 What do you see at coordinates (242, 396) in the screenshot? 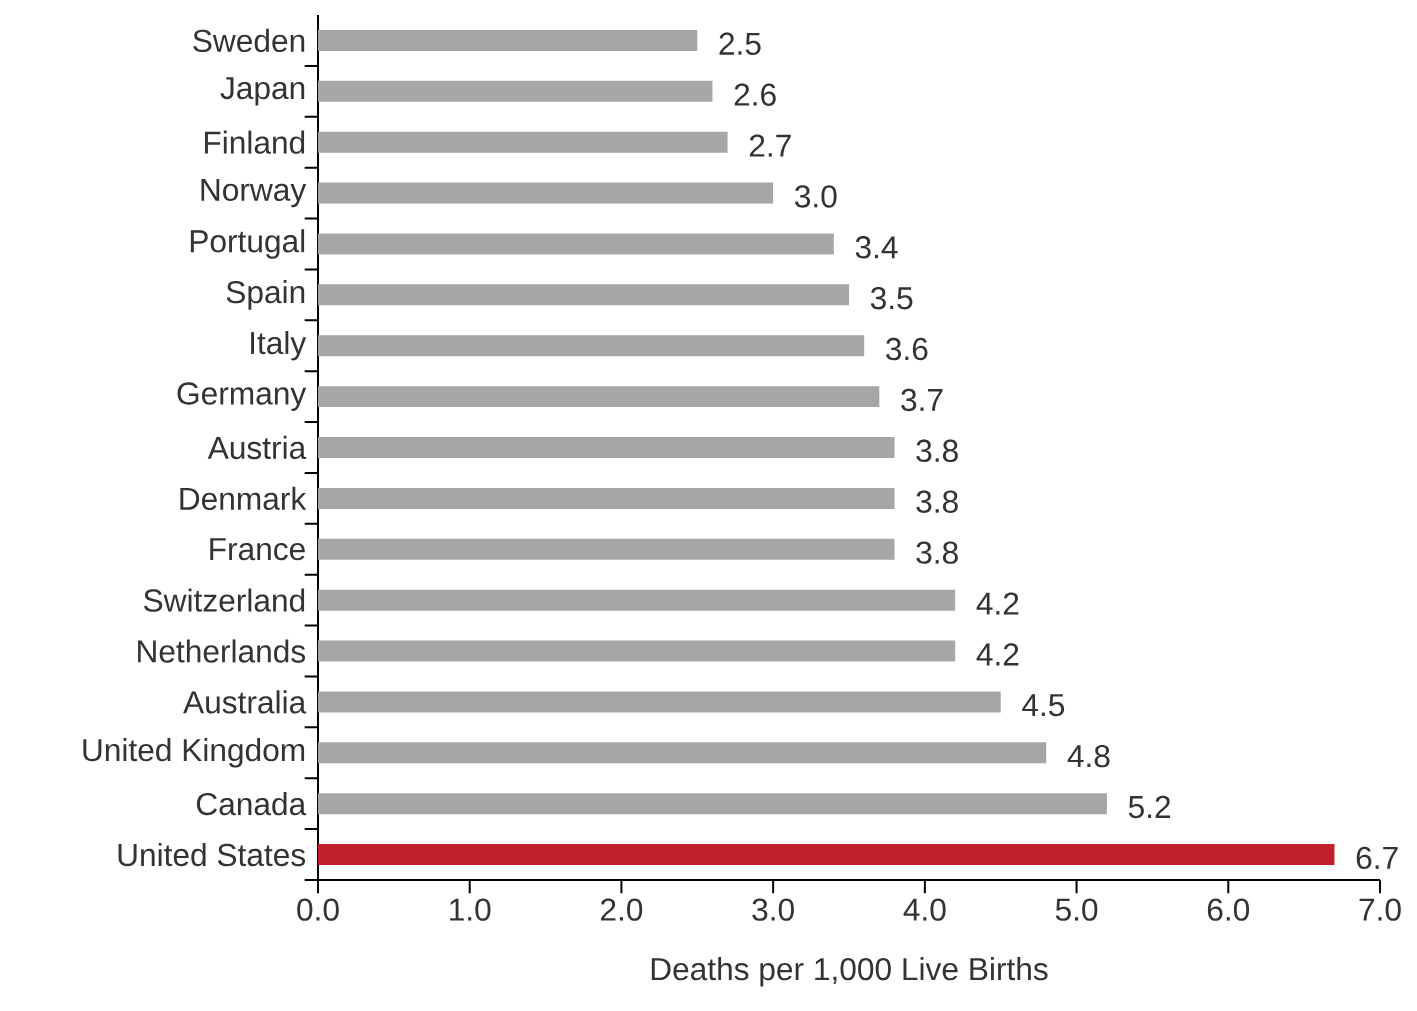
I see `y-tick-label: Germany` at bounding box center [242, 396].